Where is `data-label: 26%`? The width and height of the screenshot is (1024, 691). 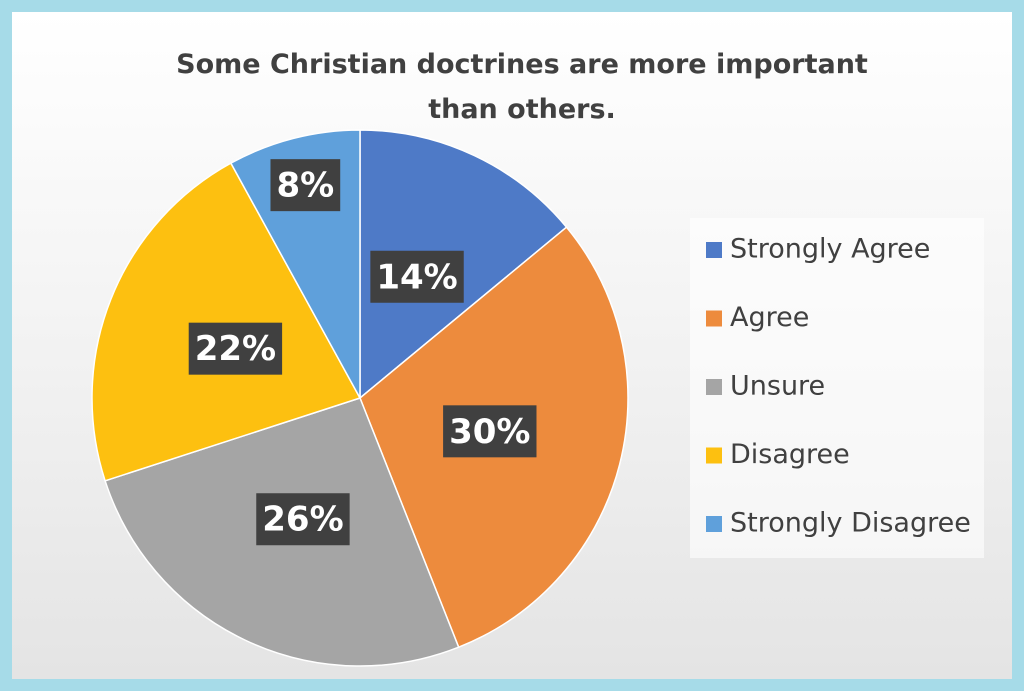
data-label: 26% is located at coordinates (303, 519).